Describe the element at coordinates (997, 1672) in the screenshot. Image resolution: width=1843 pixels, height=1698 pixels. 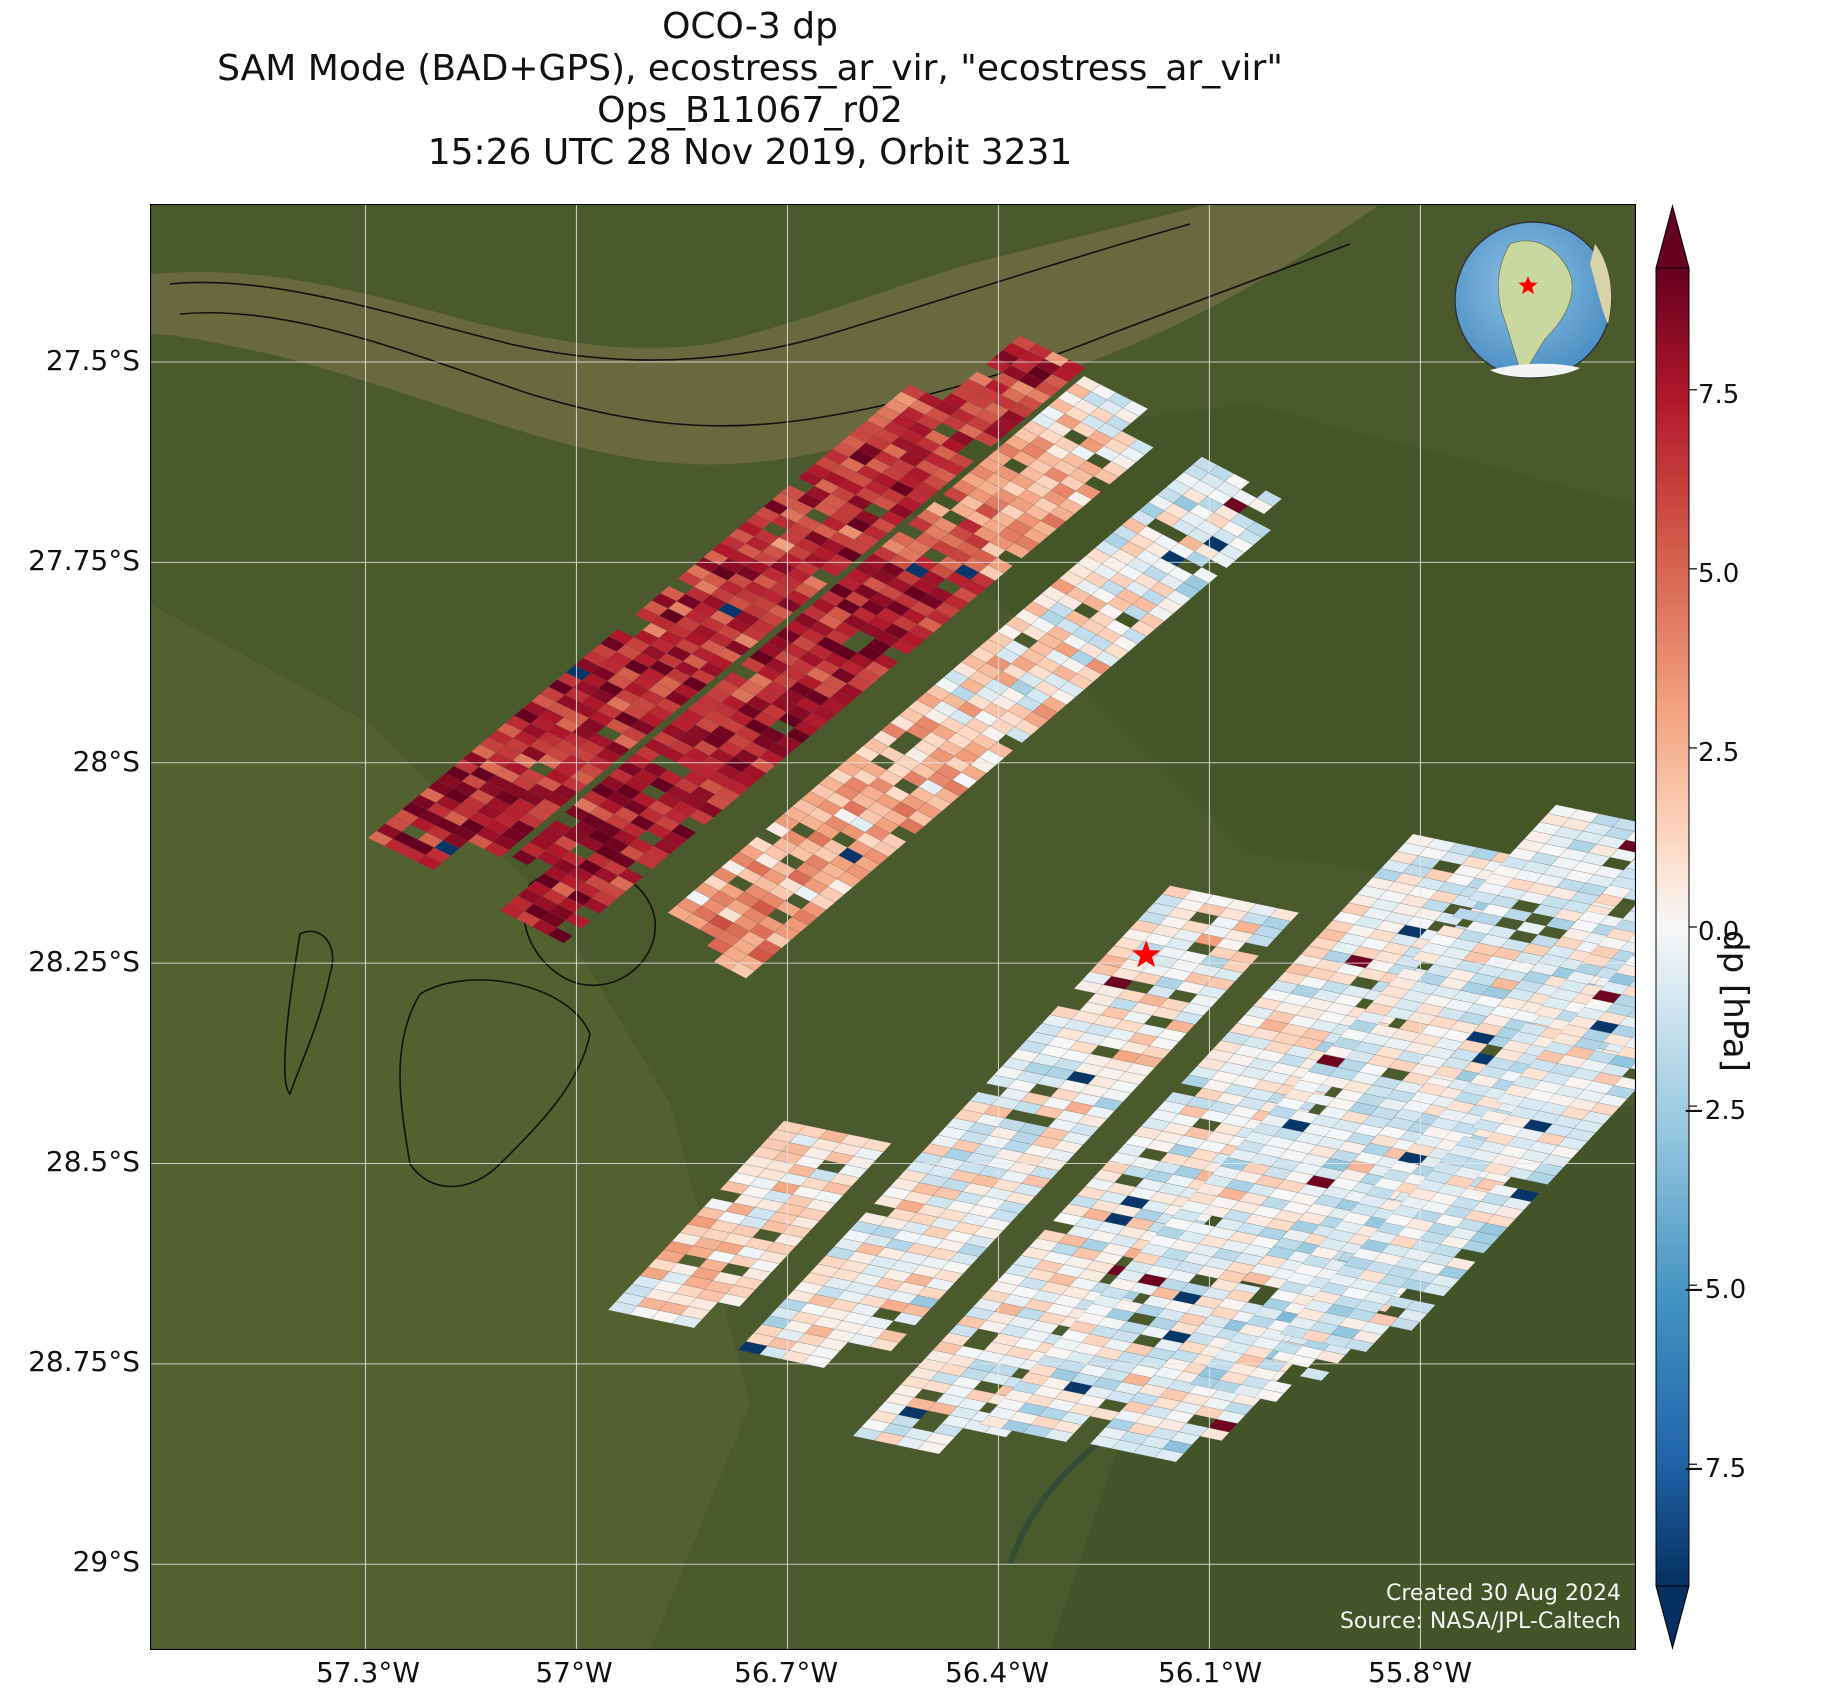
I see `lon-tick-label: 56.4°W` at that location.